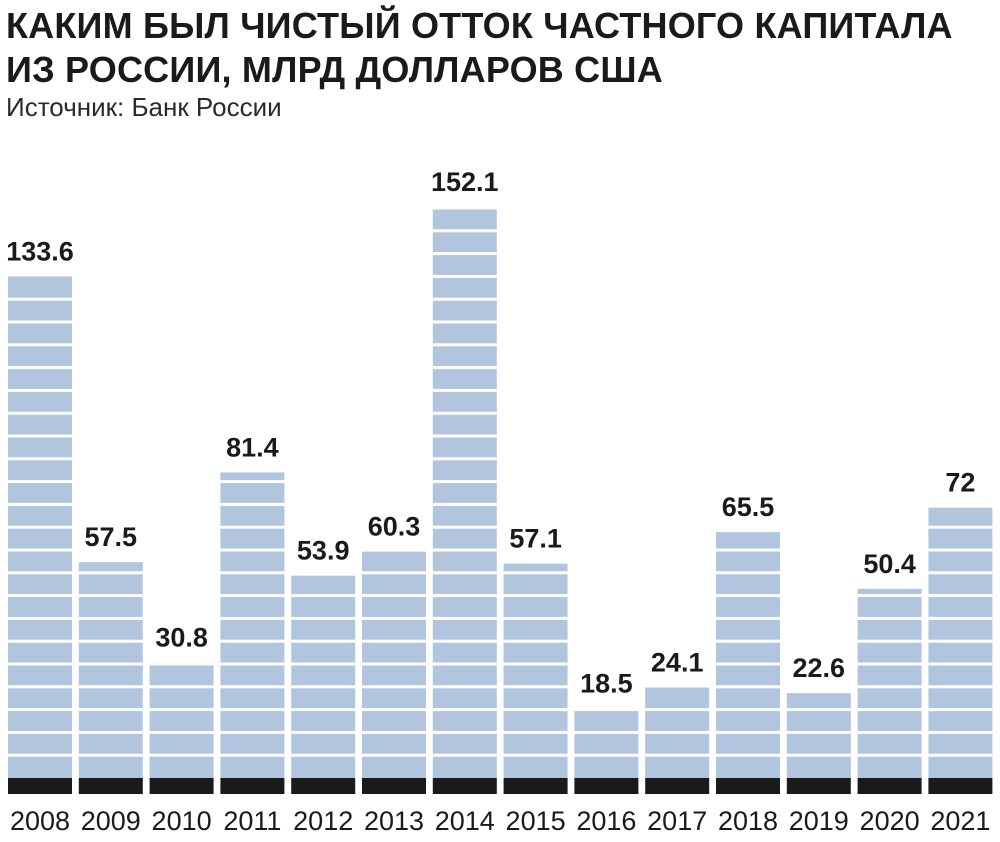 The height and width of the screenshot is (842, 1000). What do you see at coordinates (394, 786) in the screenshot?
I see `baseline-segment-2013` at bounding box center [394, 786].